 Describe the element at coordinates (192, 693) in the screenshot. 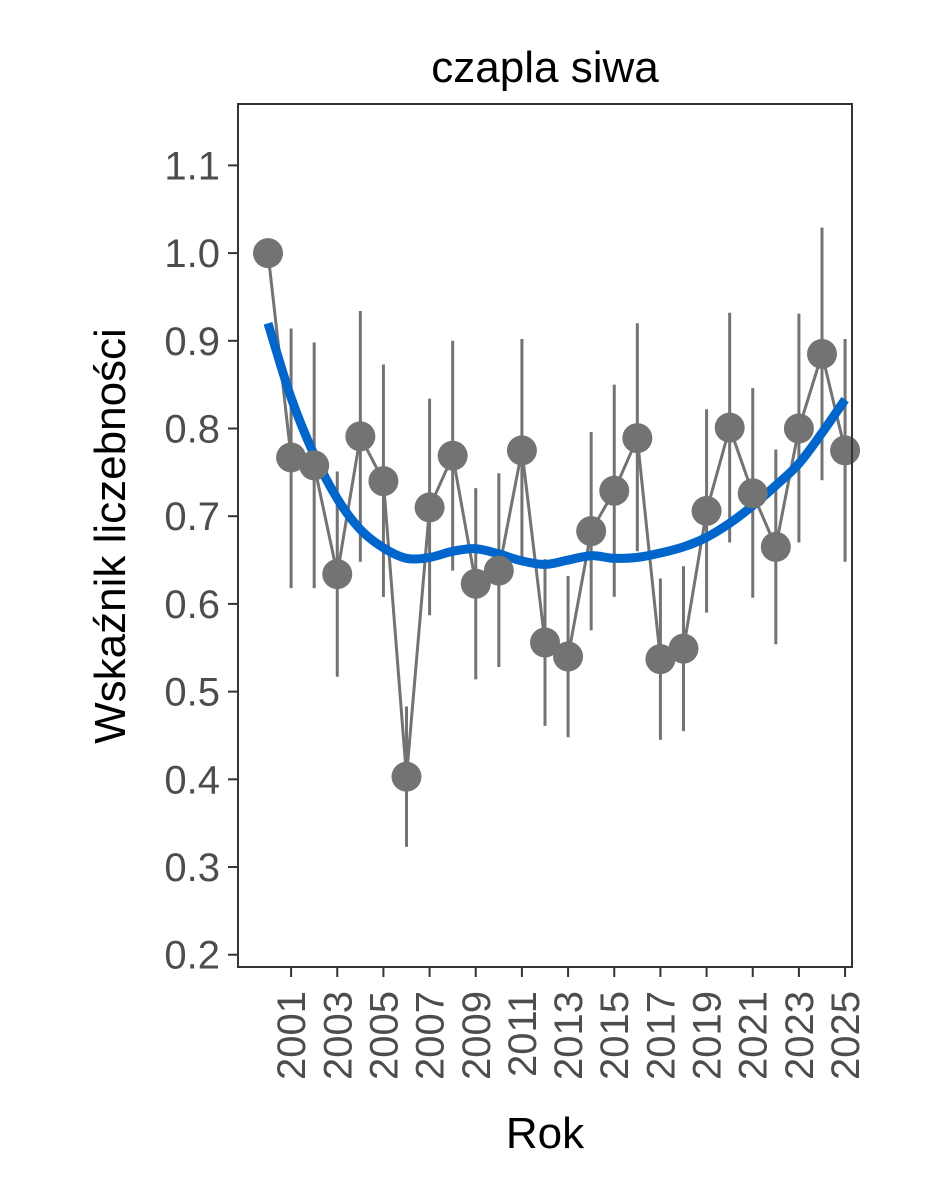

I see `y-tick-label: 0.5` at that location.